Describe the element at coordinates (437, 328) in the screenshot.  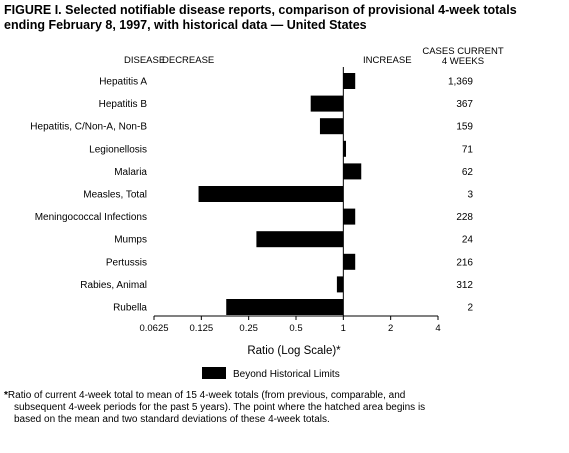
I see `x-tick-label: 4` at that location.